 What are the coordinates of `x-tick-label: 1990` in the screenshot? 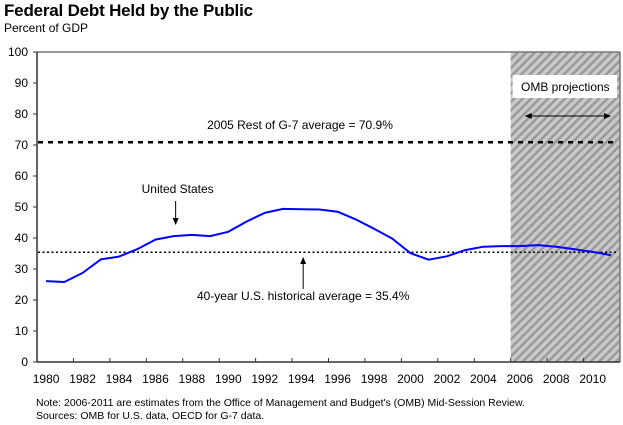 It's located at (228, 379).